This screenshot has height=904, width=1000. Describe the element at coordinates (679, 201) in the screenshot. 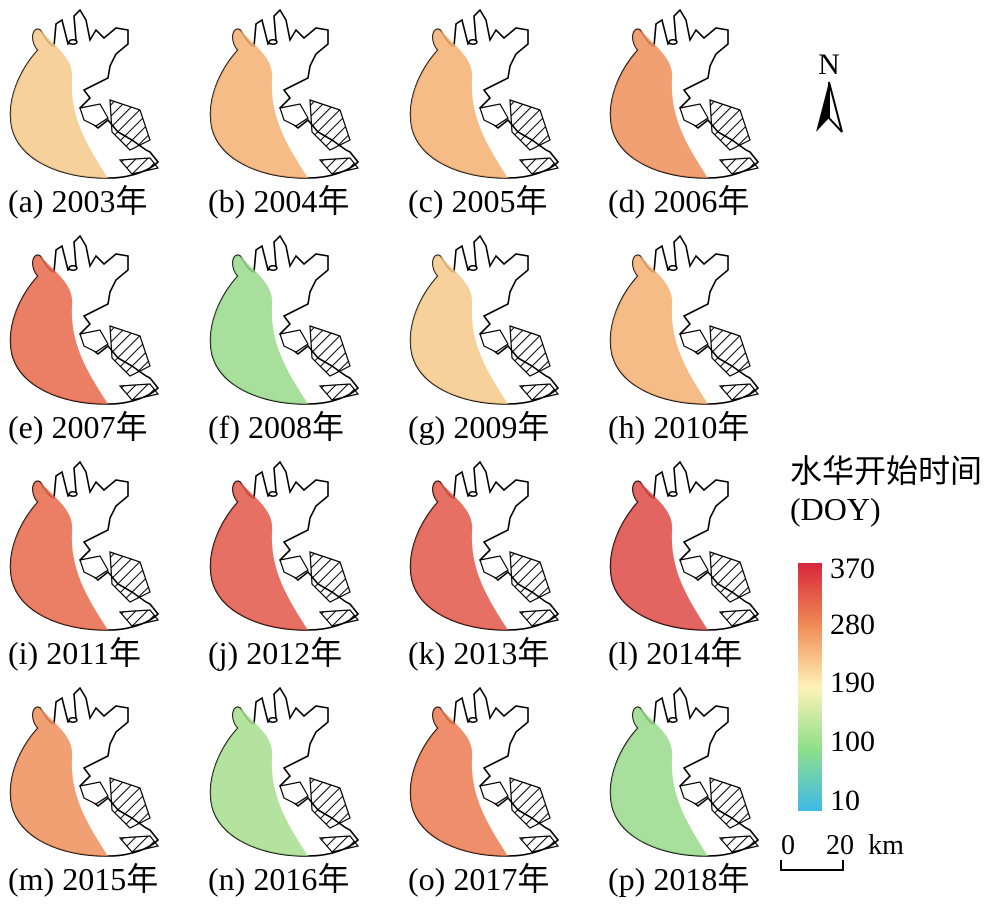

I see `panel-caption: (d) 2006年` at that location.